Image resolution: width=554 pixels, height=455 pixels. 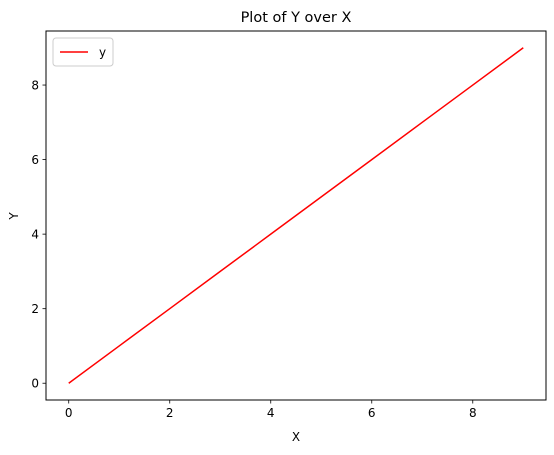 I want to click on x-tick-label: 4, so click(x=271, y=413).